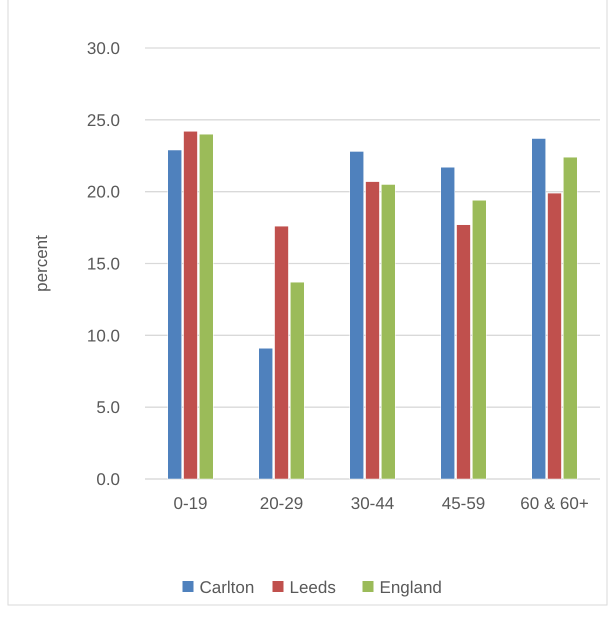  What do you see at coordinates (227, 587) in the screenshot?
I see `legend-label: Carlton` at bounding box center [227, 587].